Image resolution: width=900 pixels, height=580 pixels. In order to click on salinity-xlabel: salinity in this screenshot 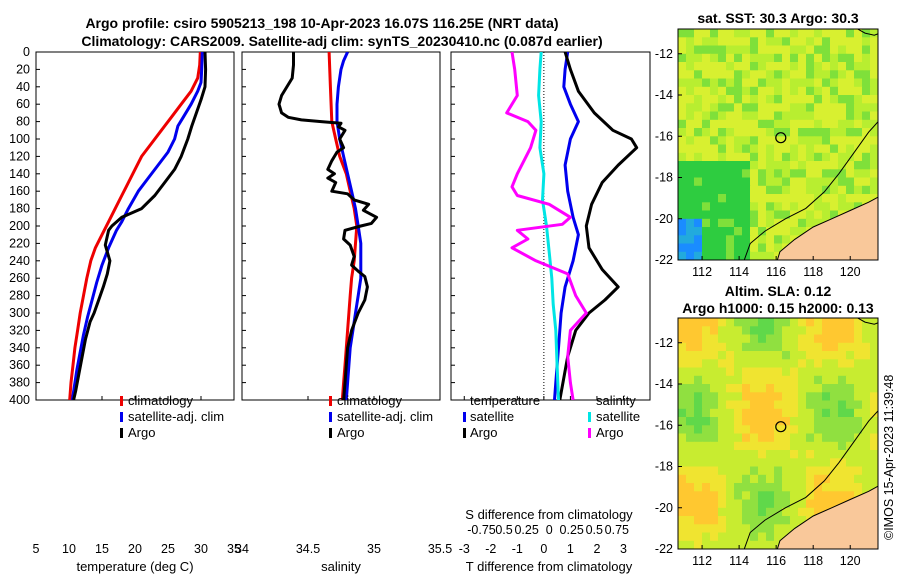, I will do `click(341, 566)`.